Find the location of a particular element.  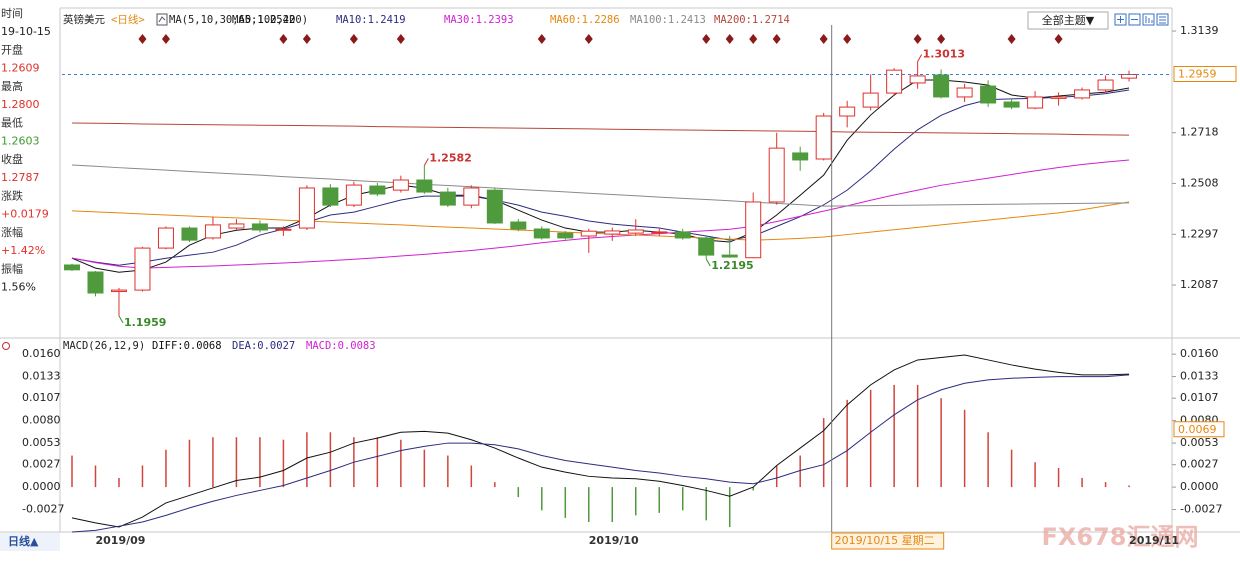

info-value: 1.2800 is located at coordinates (20, 104).